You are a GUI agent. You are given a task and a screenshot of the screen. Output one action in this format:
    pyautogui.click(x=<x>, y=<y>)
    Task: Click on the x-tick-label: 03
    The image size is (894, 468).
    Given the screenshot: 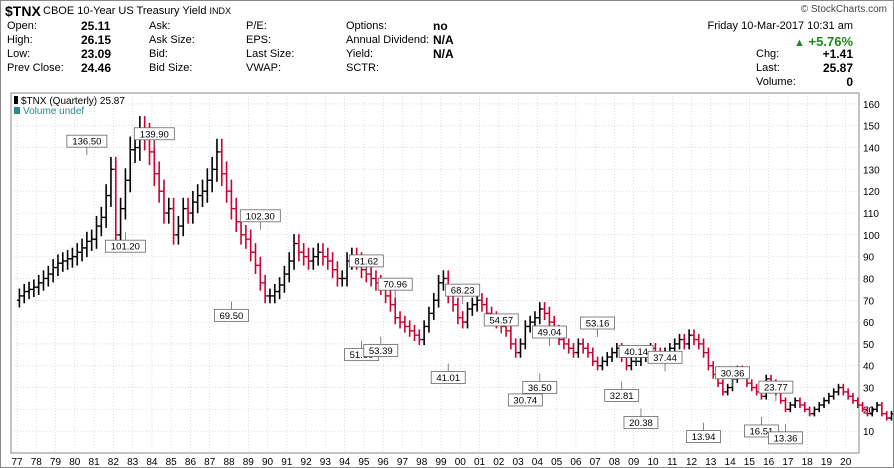 What is the action you would take?
    pyautogui.click(x=519, y=462)
    